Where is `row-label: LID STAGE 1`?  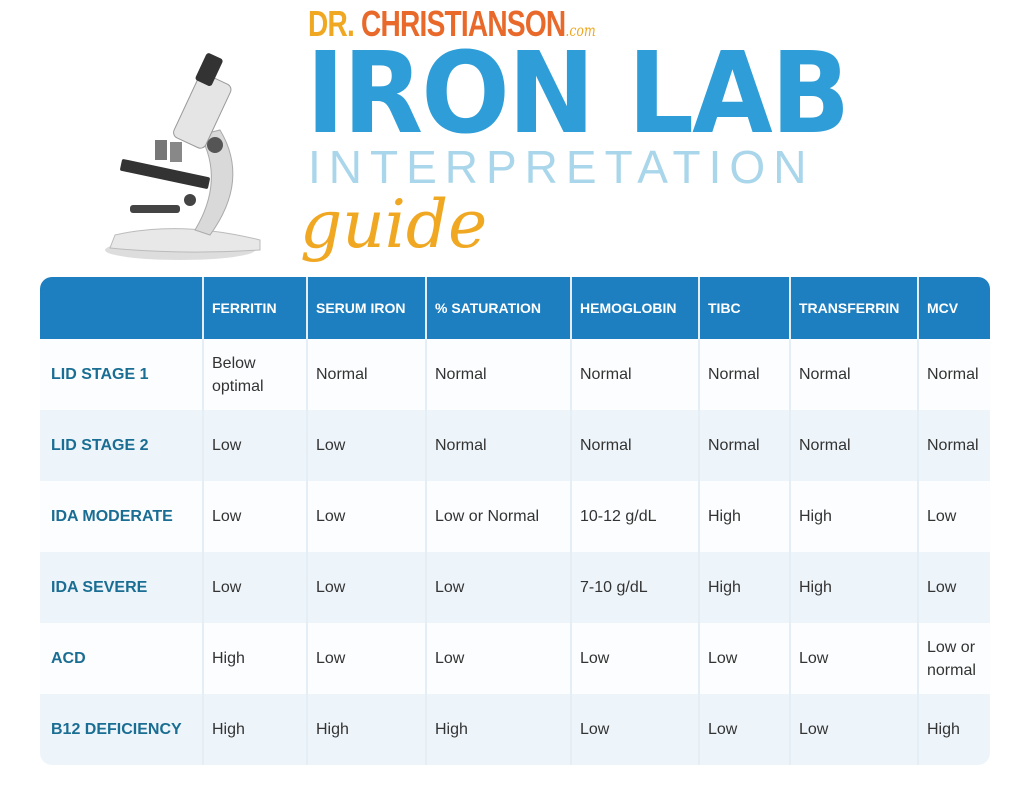
row-label: LID STAGE 1 is located at coordinates (121, 374).